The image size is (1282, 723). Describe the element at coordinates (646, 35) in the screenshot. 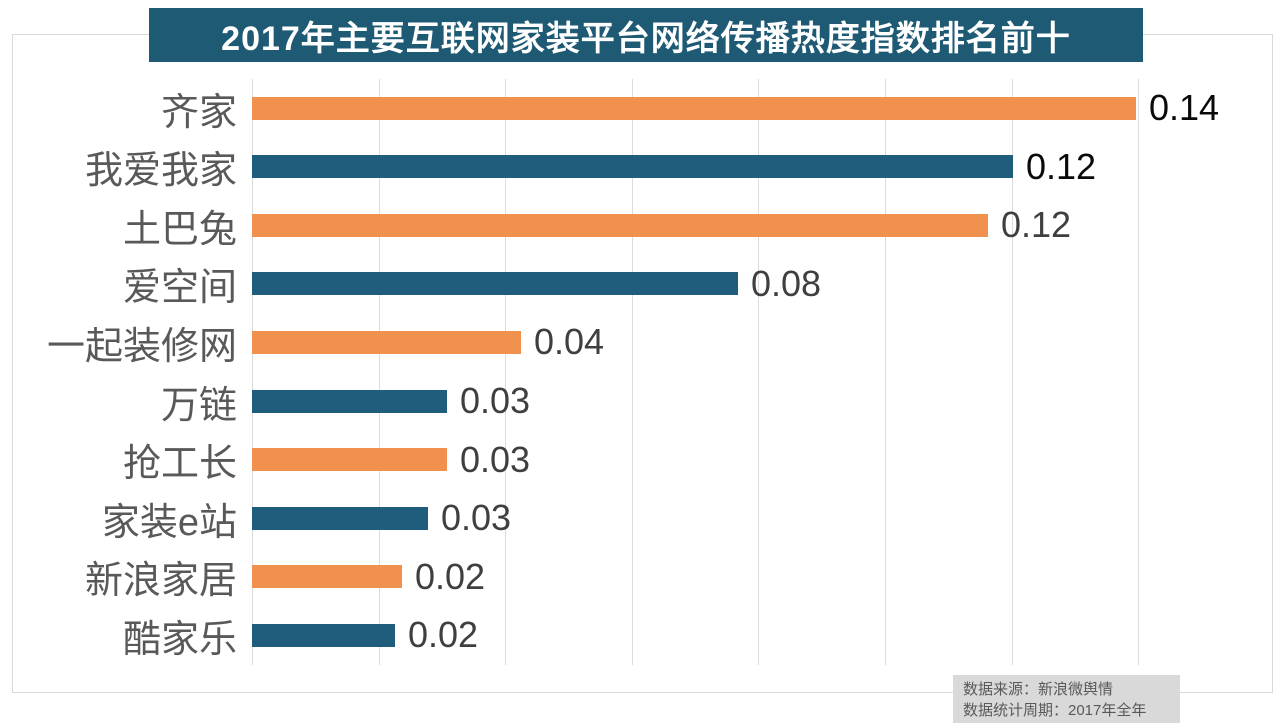

I see `chart-title: 2017年主要互联网家装平台网络传播热度指数排名前十` at that location.